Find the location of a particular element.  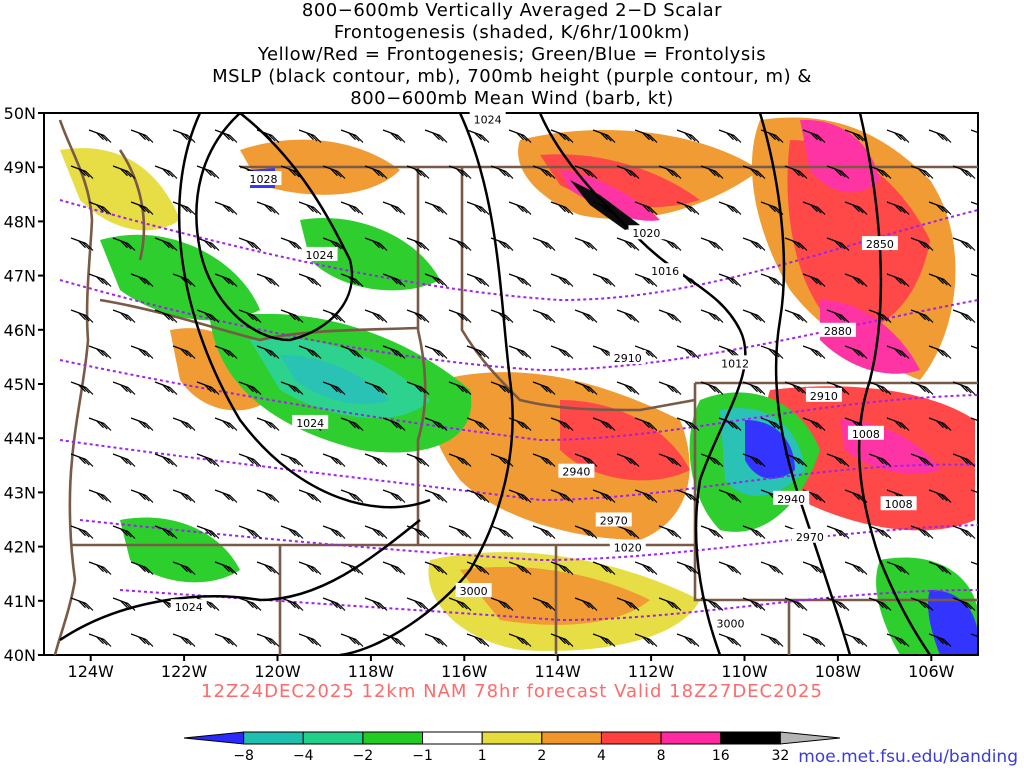

credit-link: moe.met.fsu.edu/banding is located at coordinates (908, 757).